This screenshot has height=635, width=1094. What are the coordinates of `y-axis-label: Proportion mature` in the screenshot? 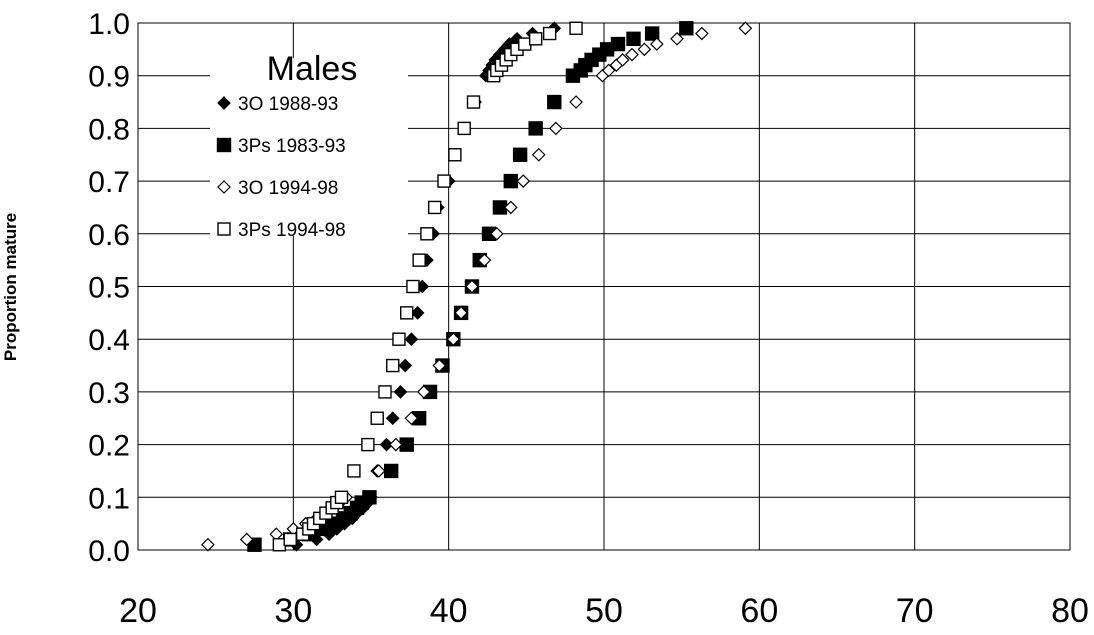 It's located at (10, 287).